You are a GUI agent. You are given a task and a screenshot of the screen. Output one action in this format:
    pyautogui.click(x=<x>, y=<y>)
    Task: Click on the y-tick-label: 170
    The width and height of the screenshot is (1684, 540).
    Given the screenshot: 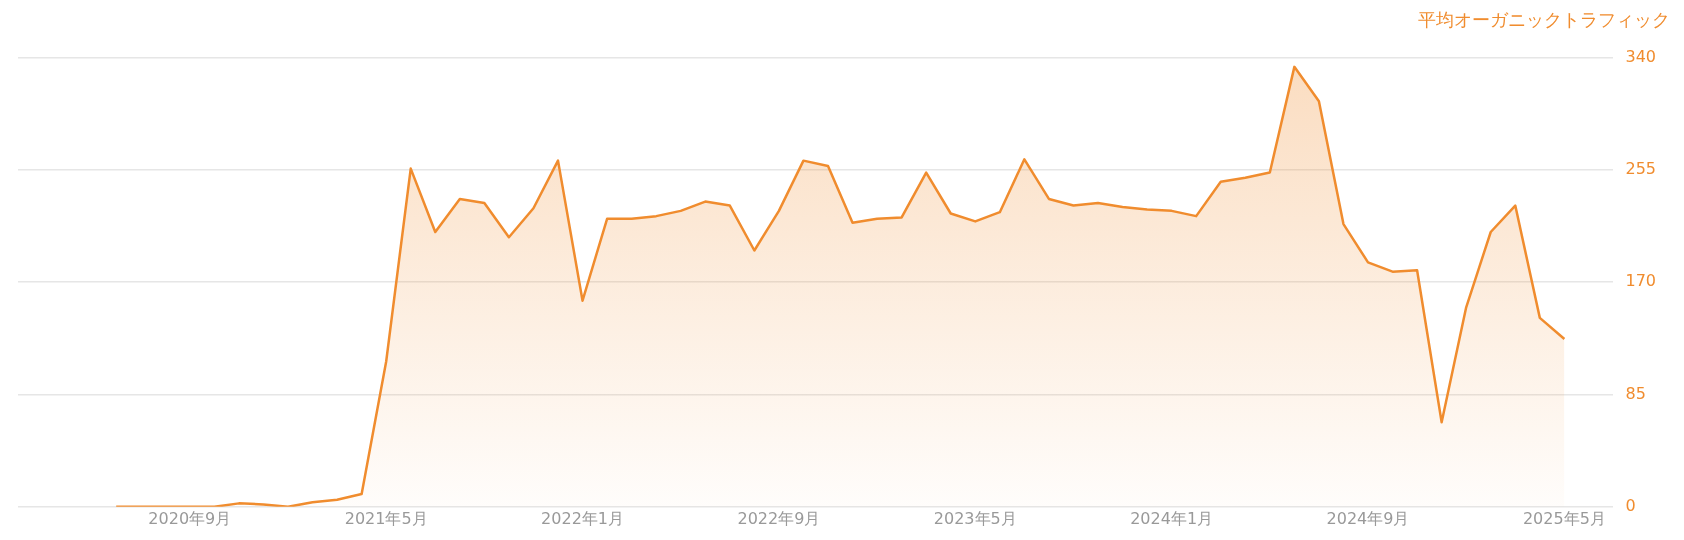 What is the action you would take?
    pyautogui.click(x=1641, y=281)
    